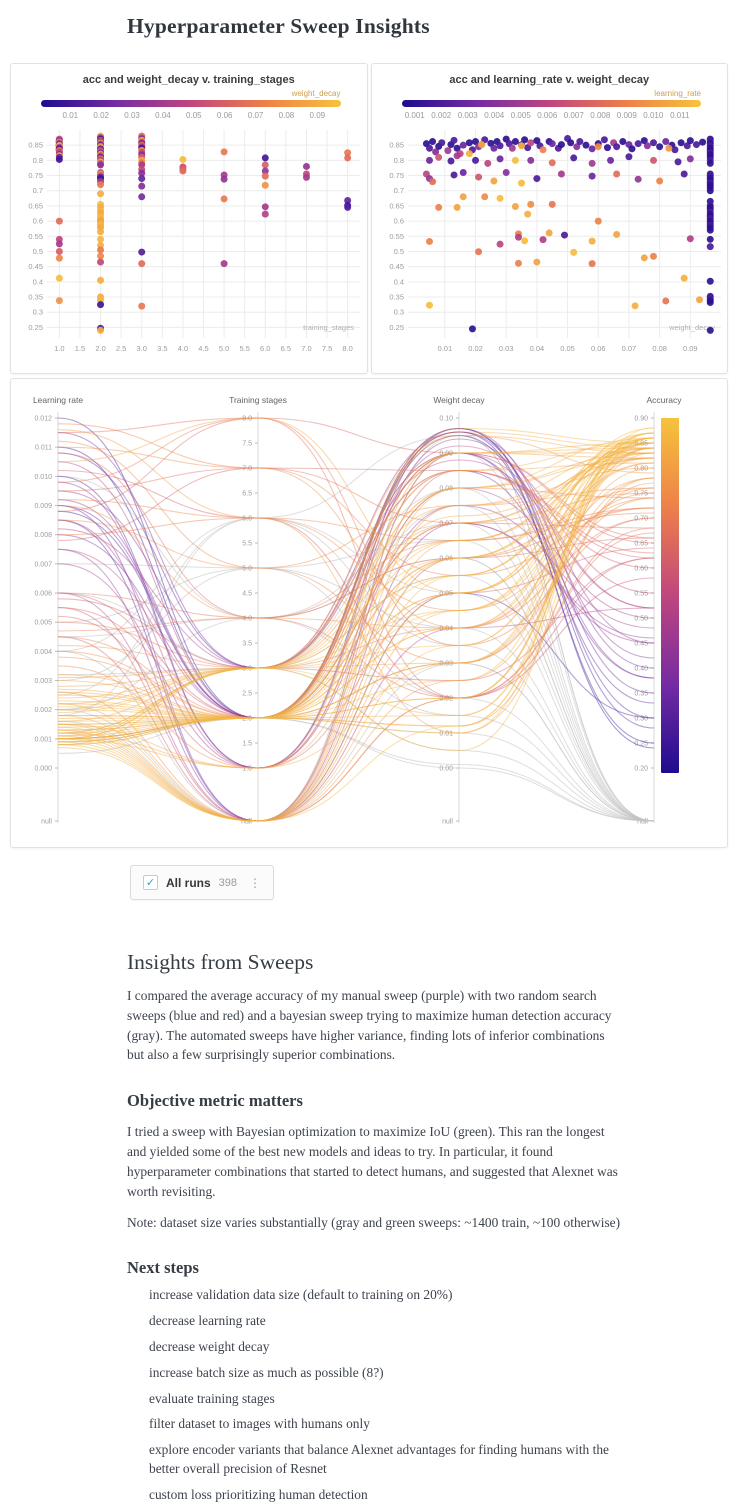  Describe the element at coordinates (641, 519) in the screenshot. I see `svg-text: 0.70` at that location.